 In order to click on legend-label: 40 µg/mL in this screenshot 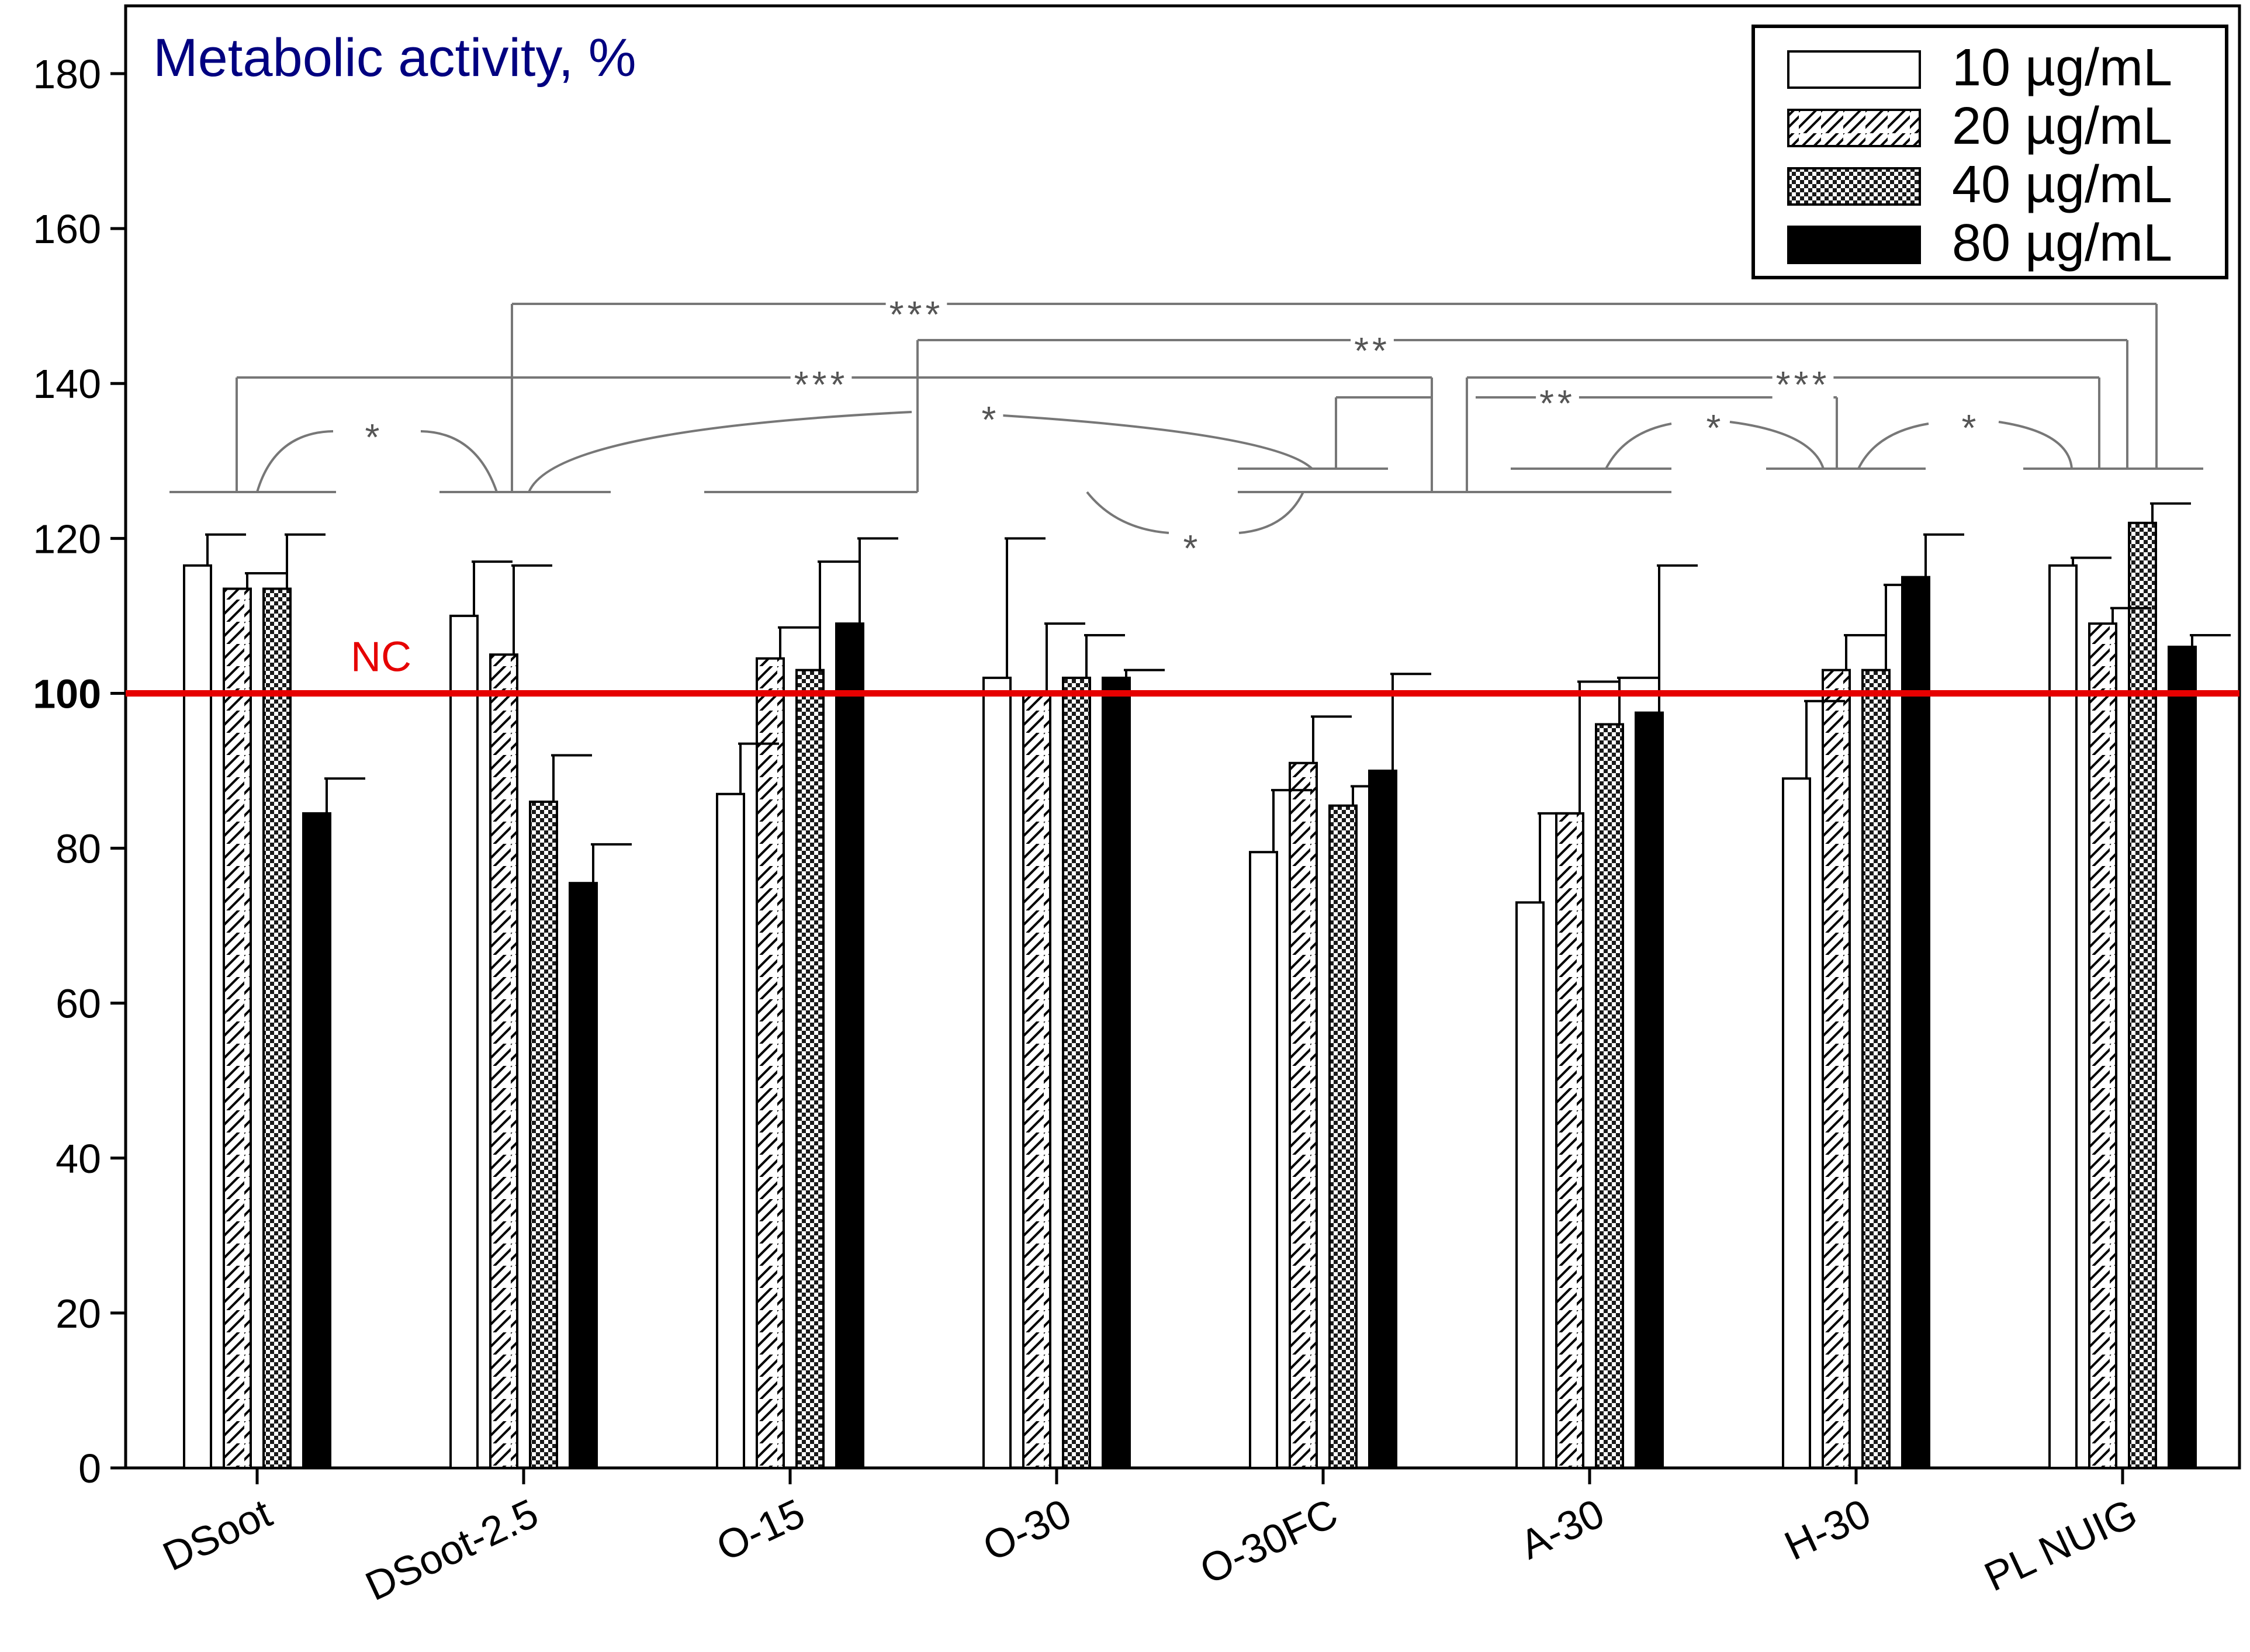, I will do `click(2062, 185)`.